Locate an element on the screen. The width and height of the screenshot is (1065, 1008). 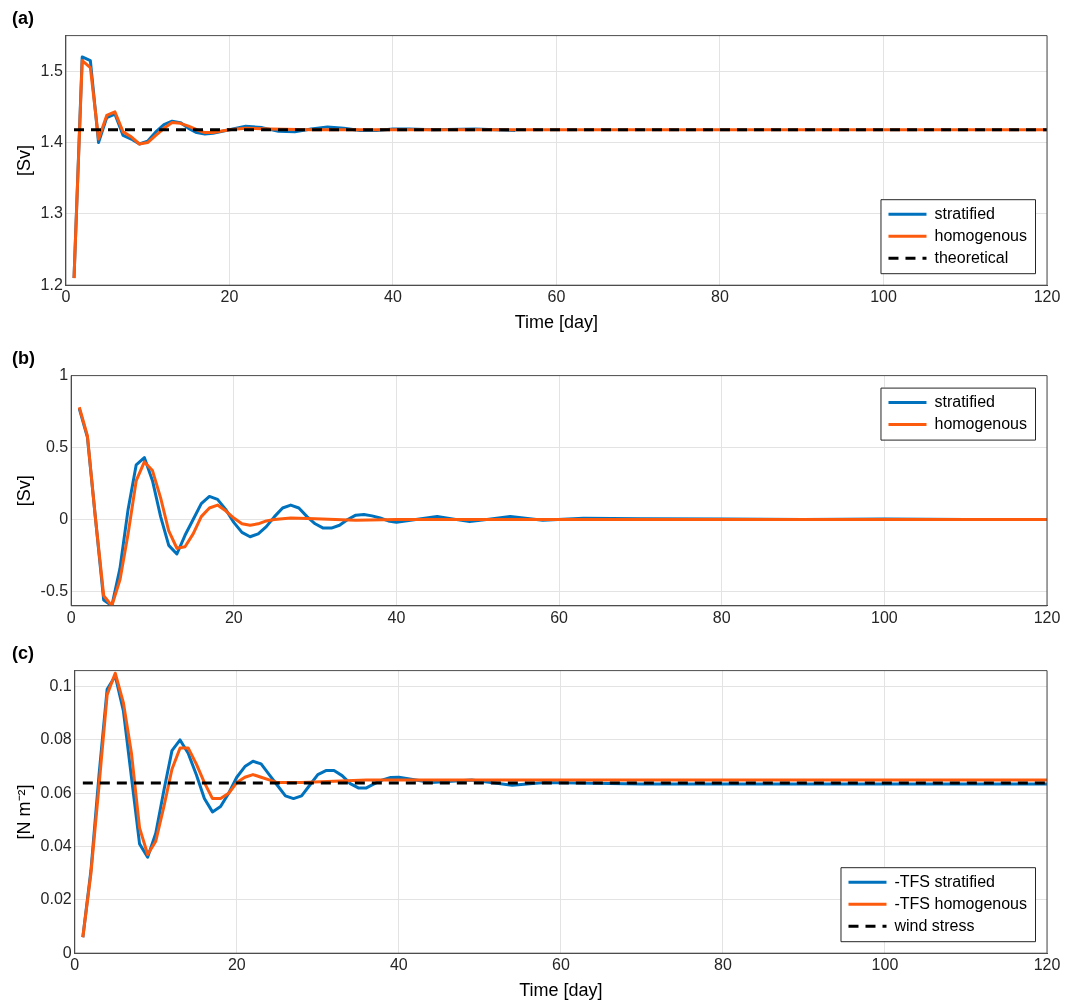
legend-label: wind stress is located at coordinates (934, 925).